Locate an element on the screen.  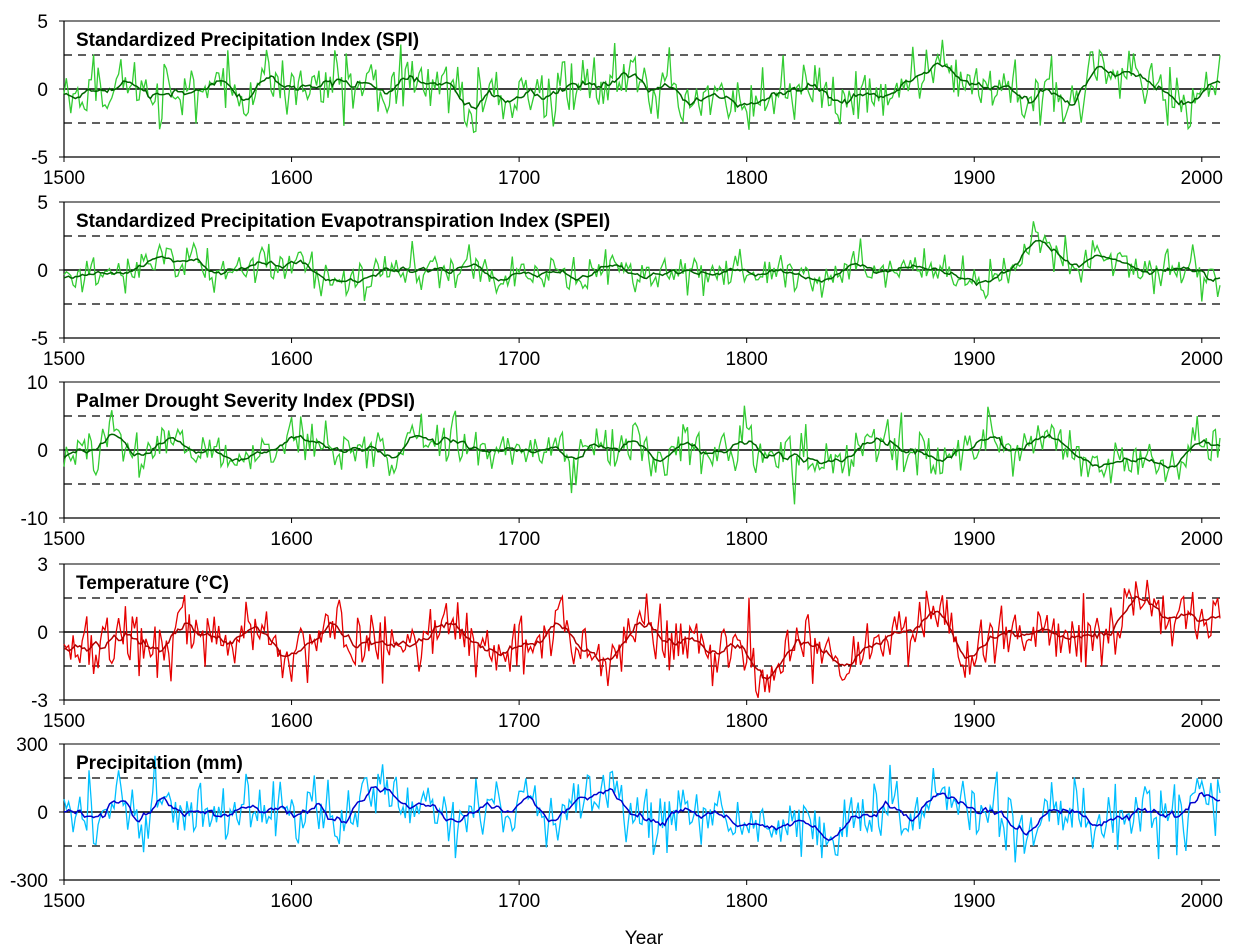
x-axis-label: Year is located at coordinates (644, 938).